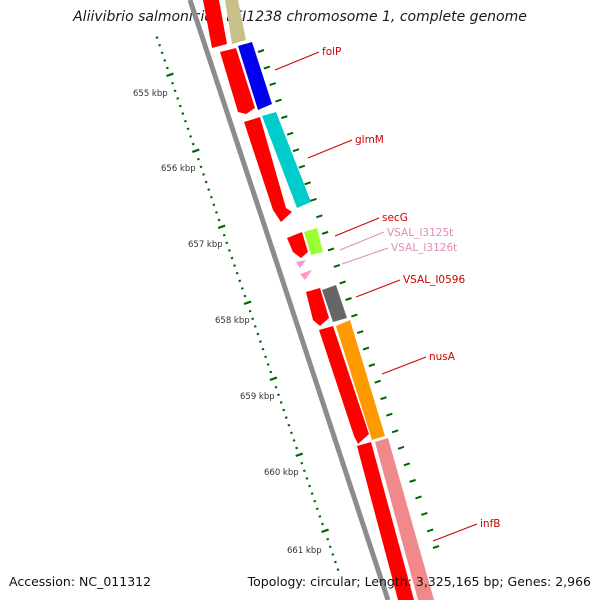 This screenshot has width=600, height=600. I want to click on tick-label: 656 kbp, so click(178, 169).